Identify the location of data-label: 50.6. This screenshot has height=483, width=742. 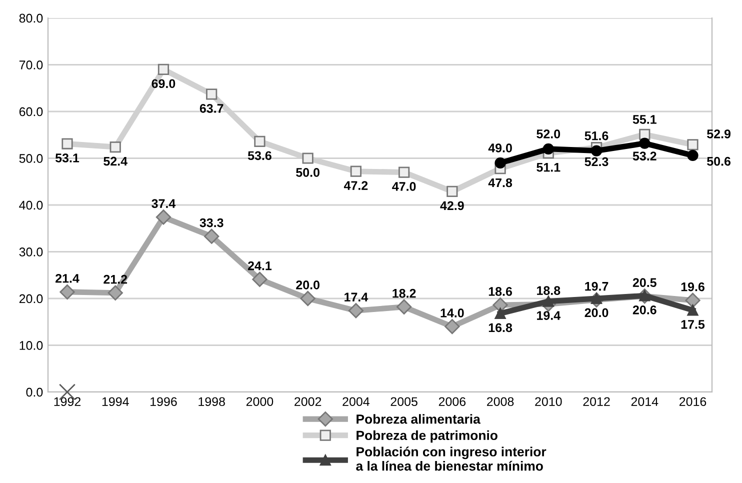
(719, 161).